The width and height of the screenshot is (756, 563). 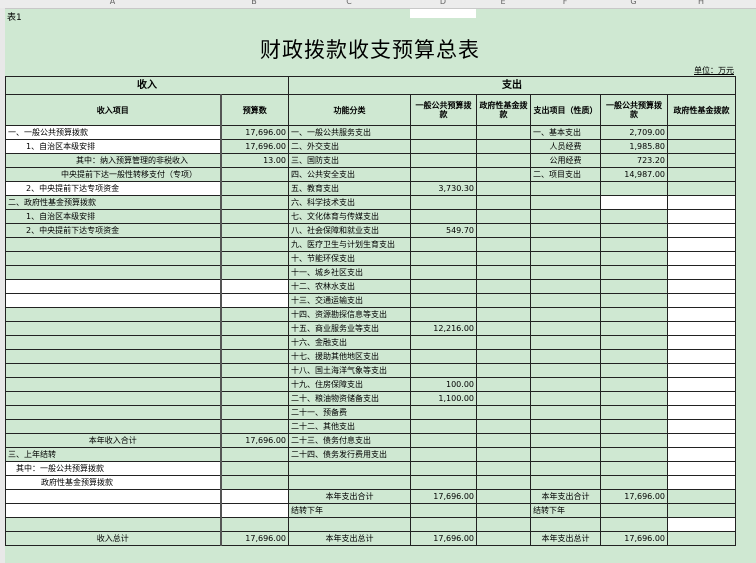 I want to click on cell-function-class: 十四、资源勘探信息等支出, so click(x=349, y=314).